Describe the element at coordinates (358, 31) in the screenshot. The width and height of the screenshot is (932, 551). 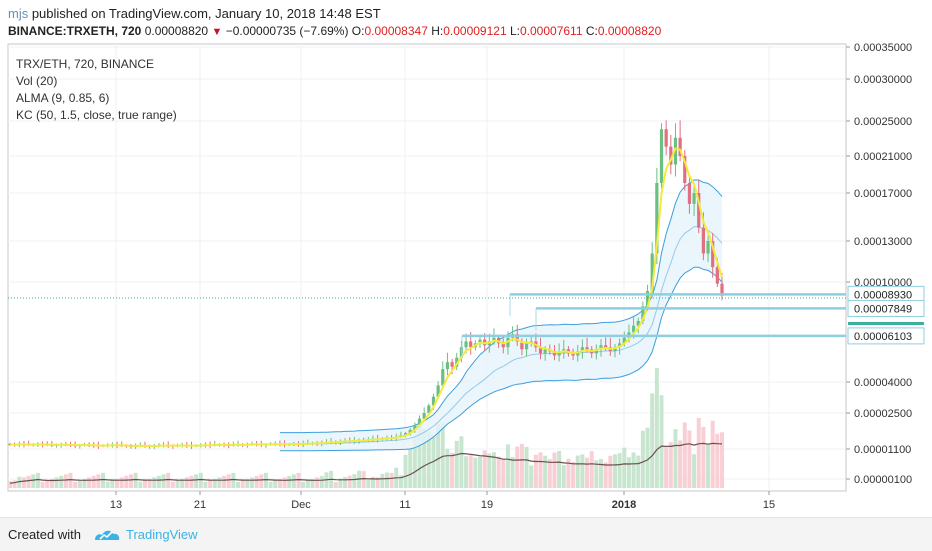
I see `open-label: O:` at that location.